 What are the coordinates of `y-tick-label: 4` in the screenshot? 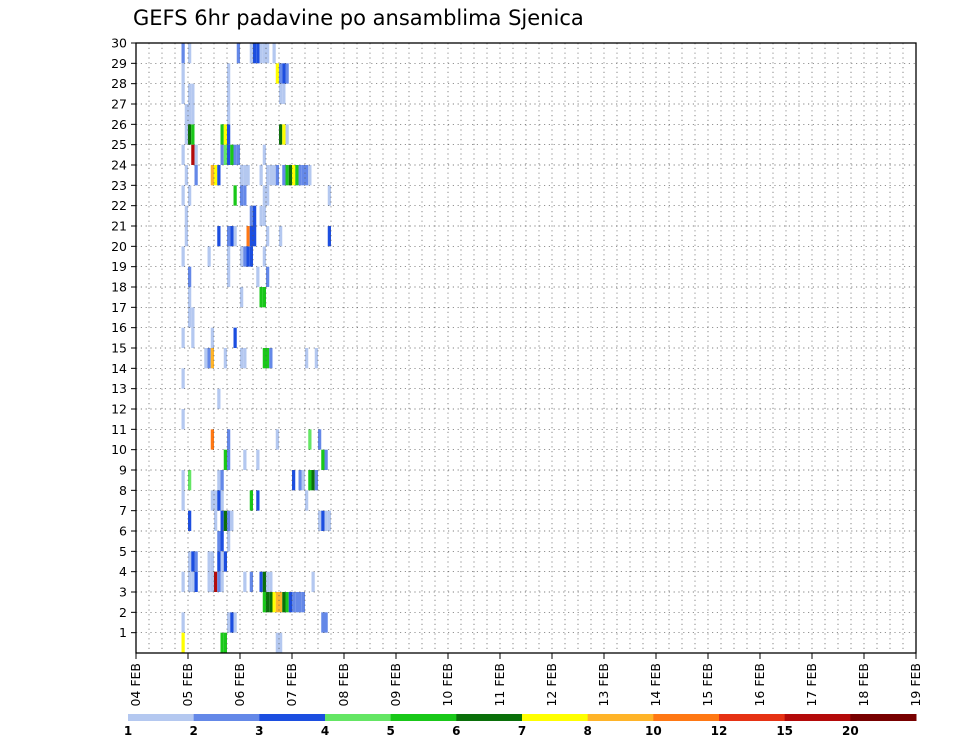 It's located at (123, 571).